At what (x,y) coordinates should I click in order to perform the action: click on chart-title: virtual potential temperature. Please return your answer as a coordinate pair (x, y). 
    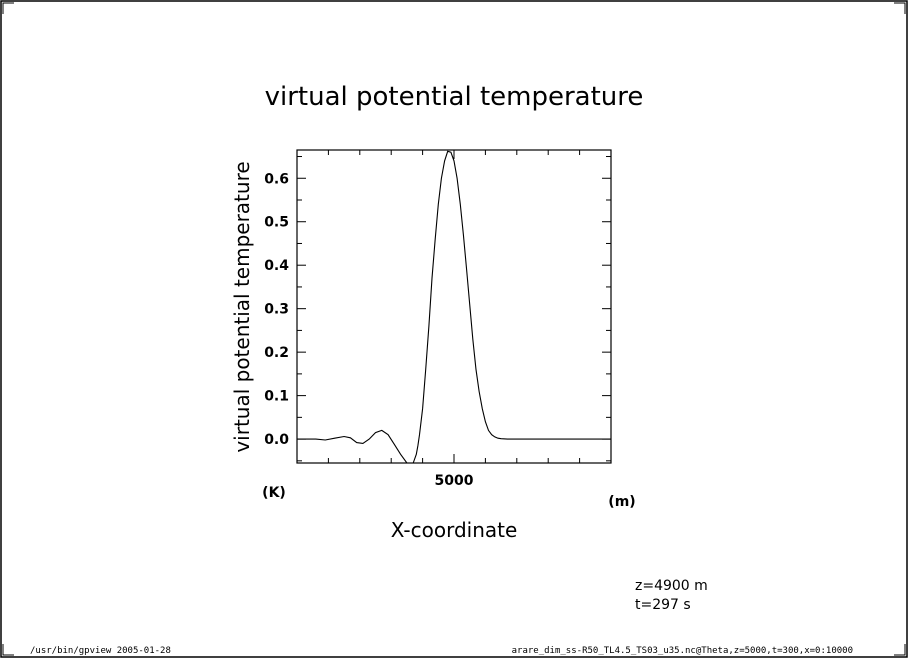
    Looking at the image, I should click on (454, 97).